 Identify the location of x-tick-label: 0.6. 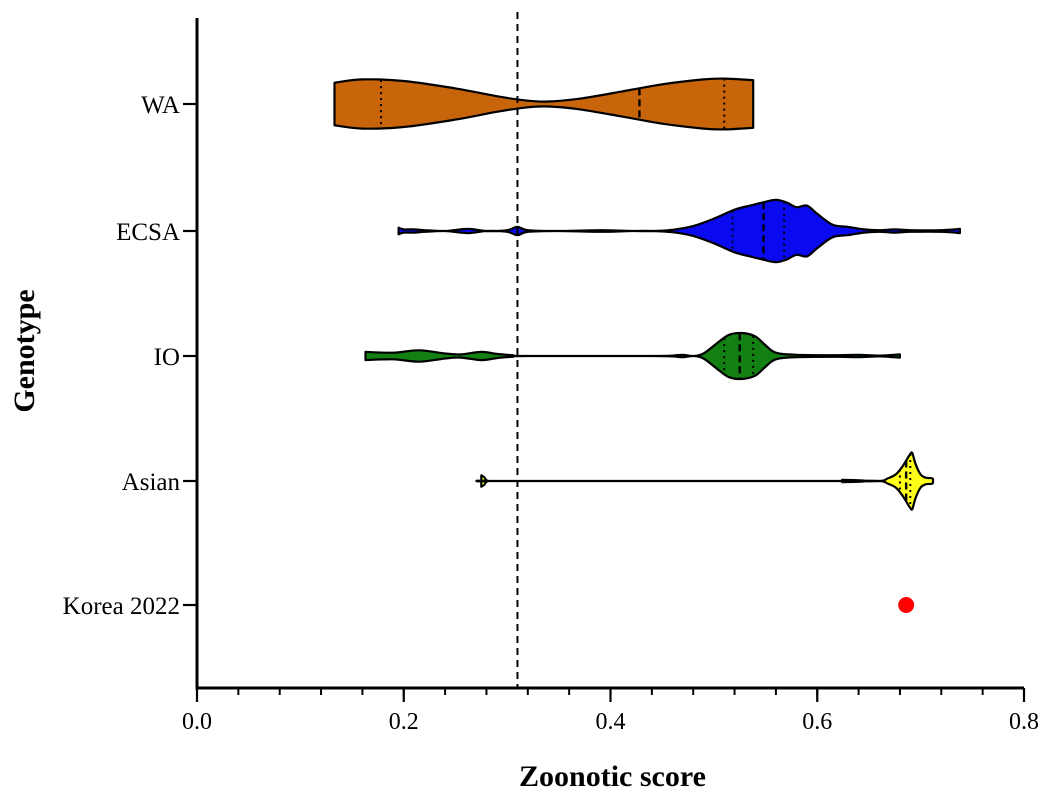
(817, 722).